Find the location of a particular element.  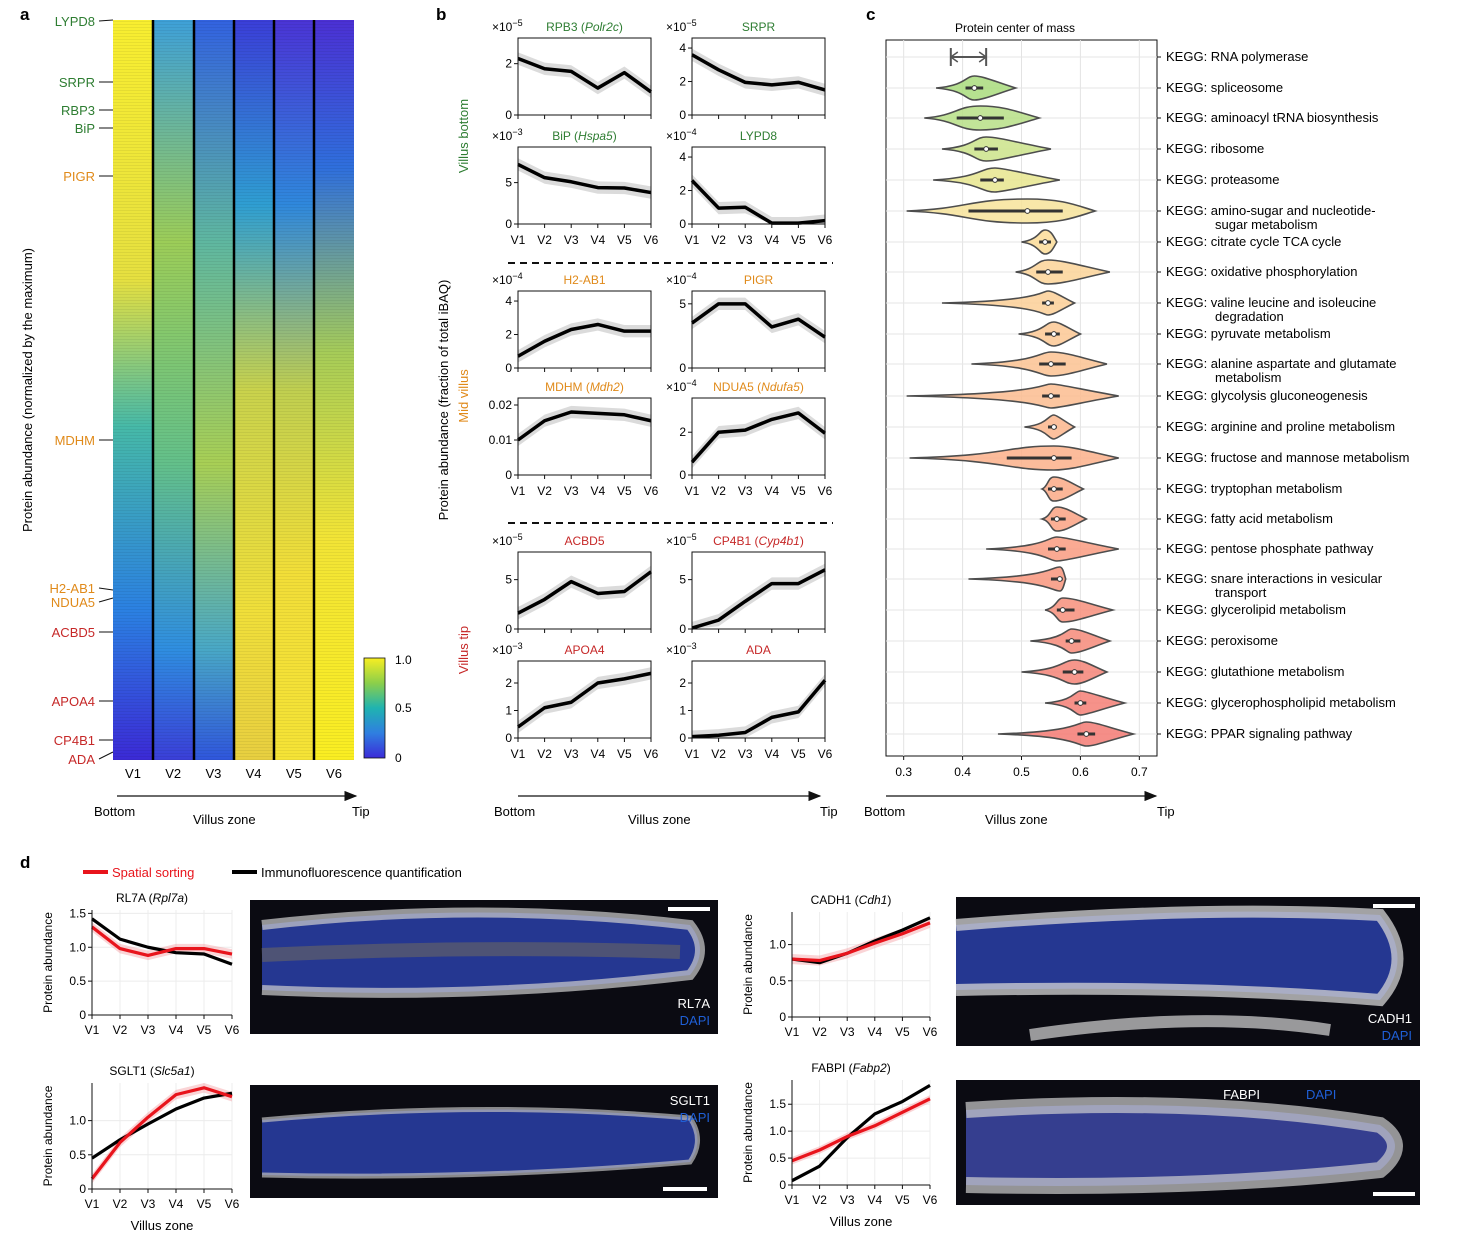

x-tick-label: V1 is located at coordinates (692, 754).